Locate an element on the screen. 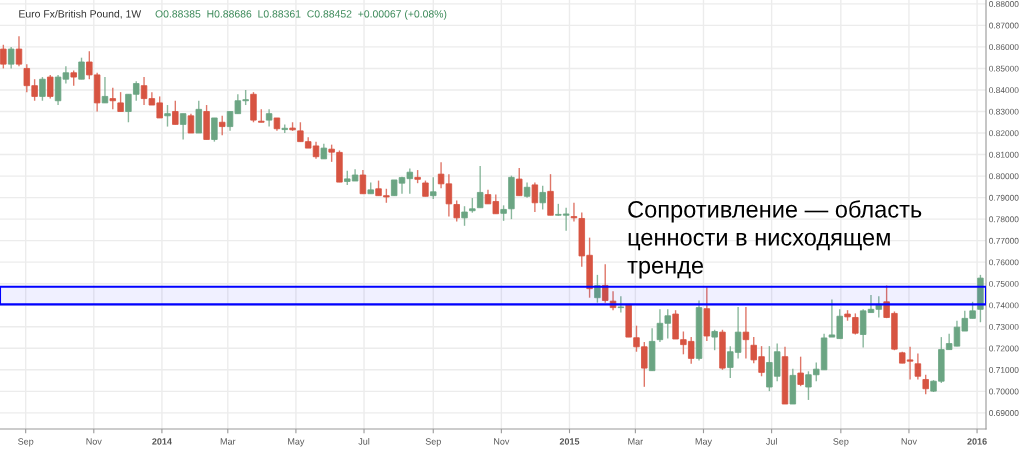 The image size is (1024, 451). y-tick-label: 0.78000 is located at coordinates (1004, 219).